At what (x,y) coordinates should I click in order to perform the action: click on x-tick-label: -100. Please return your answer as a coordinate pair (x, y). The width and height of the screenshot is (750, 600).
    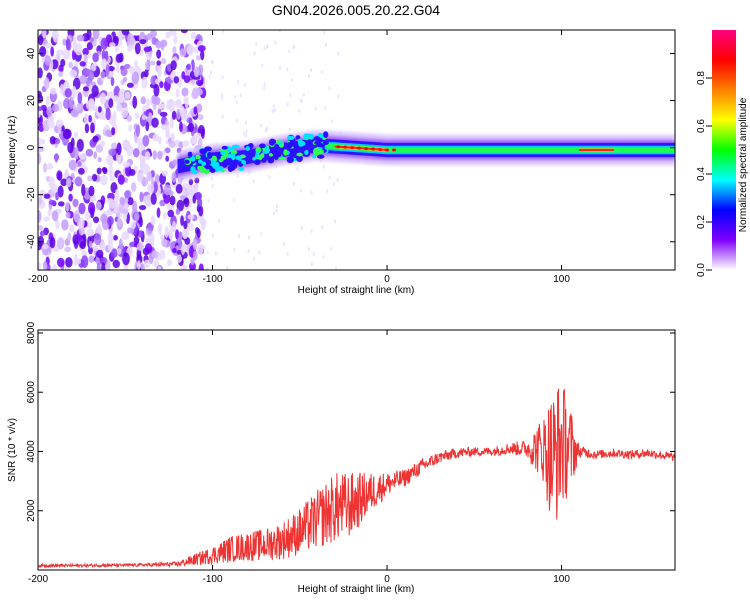
    Looking at the image, I should click on (213, 579).